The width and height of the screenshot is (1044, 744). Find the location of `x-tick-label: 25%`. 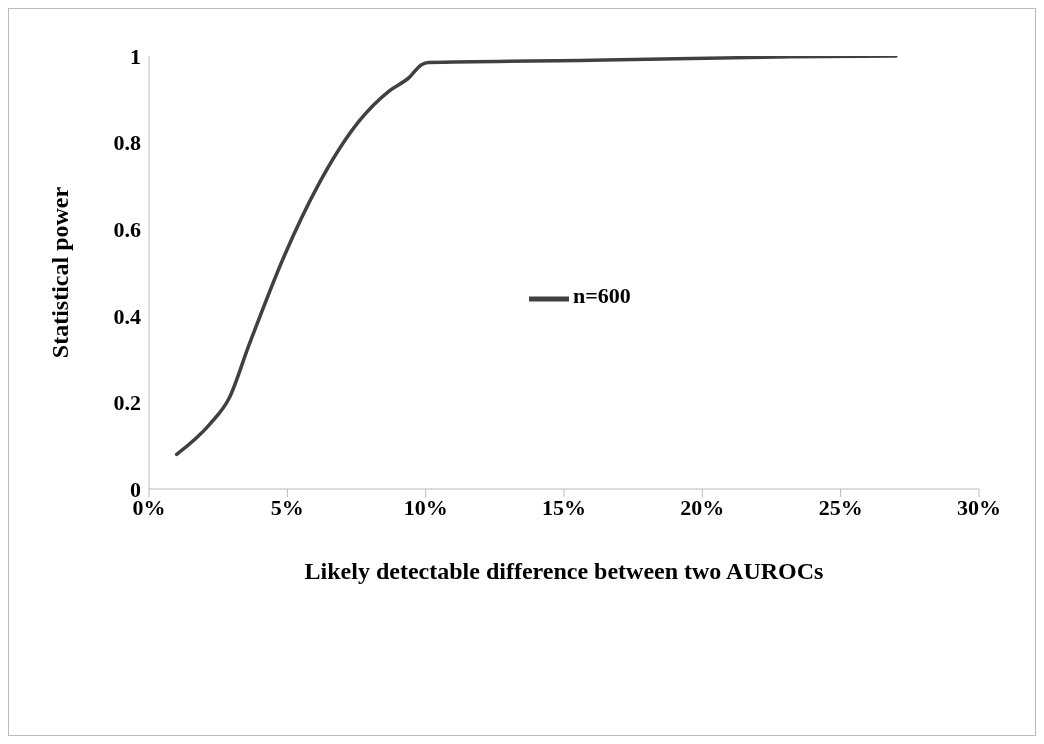

x-tick-label: 25% is located at coordinates (840, 507).